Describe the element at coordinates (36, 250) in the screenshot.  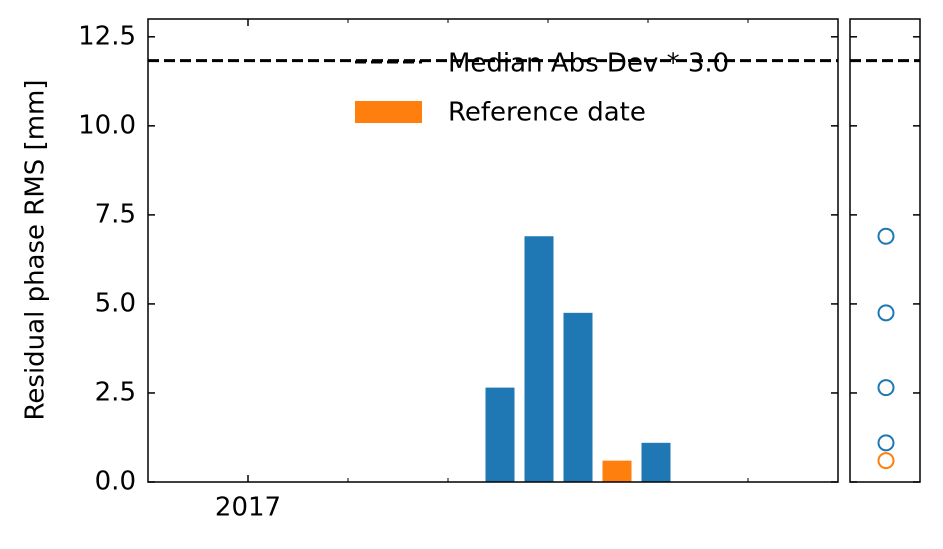
I see `y-axis-label: Residual phase RMS [mm]` at that location.